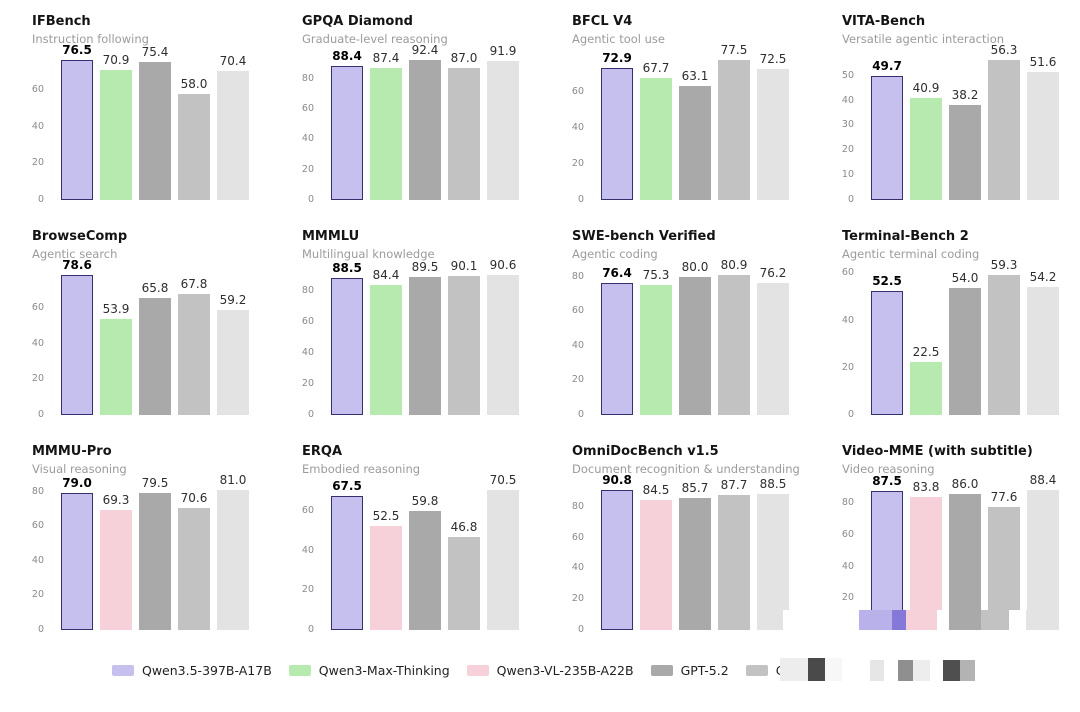 The image size is (1080, 712). I want to click on chart-subtitle: Instruction following, so click(90, 39).